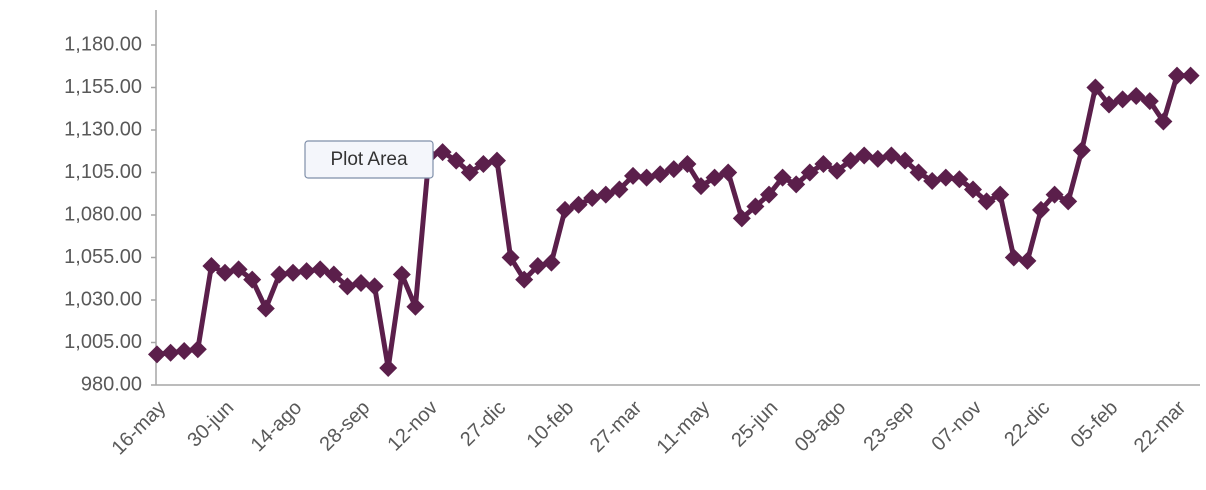  I want to click on x-tick-label: 25-jun, so click(754, 424).